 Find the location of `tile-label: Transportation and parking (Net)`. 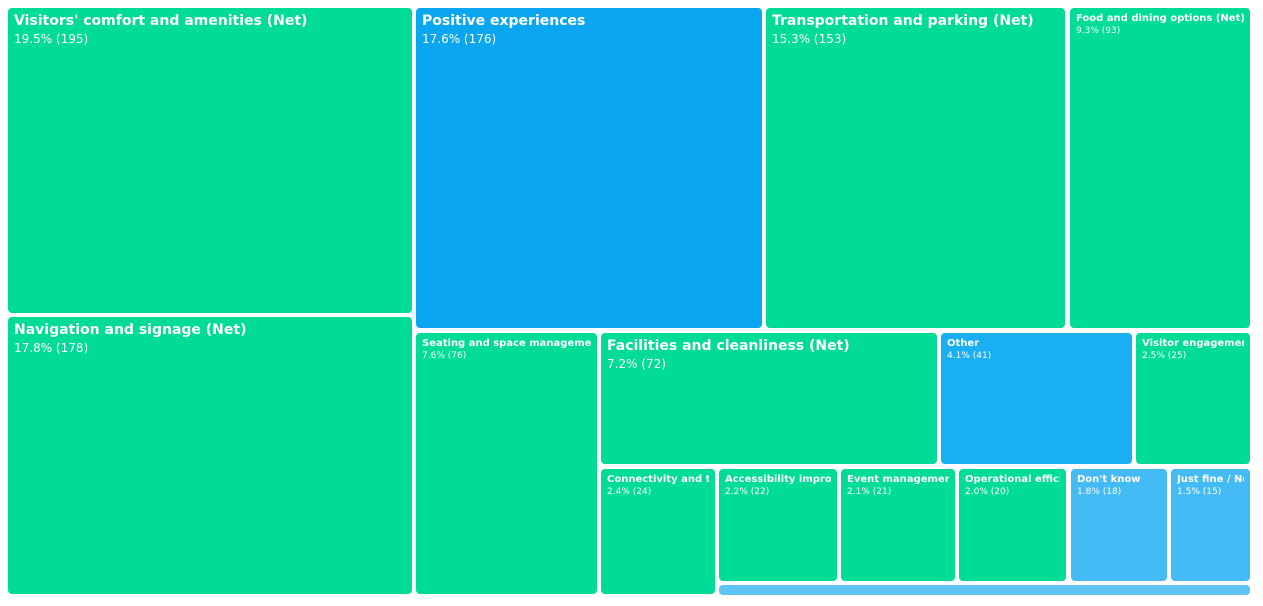

tile-label: Transportation and parking (Net) is located at coordinates (903, 21).